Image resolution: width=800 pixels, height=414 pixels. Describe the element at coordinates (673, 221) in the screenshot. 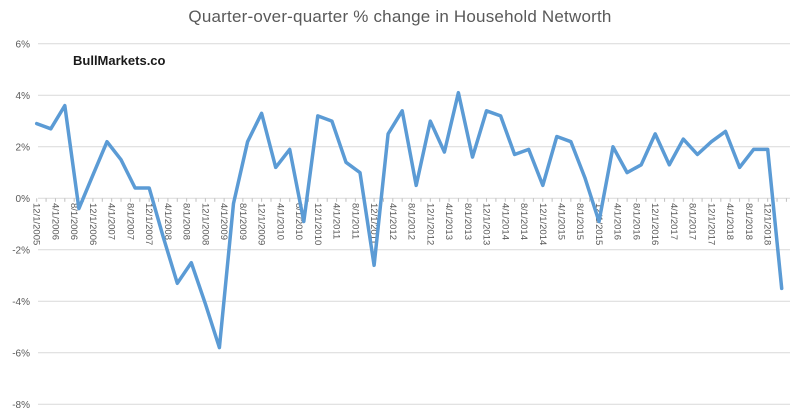

I see `x-axis-tick-label: 4/1/2017` at that location.